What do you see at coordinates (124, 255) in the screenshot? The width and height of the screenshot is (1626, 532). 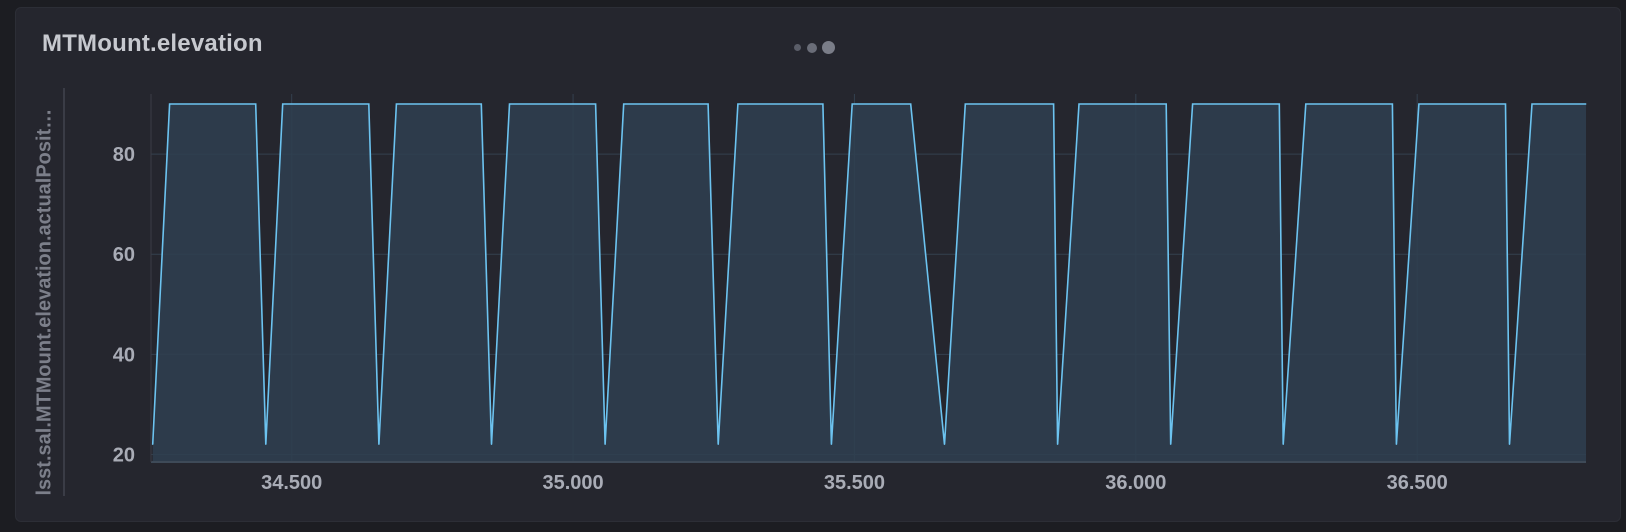 I see `y-tick-label: 60` at bounding box center [124, 255].